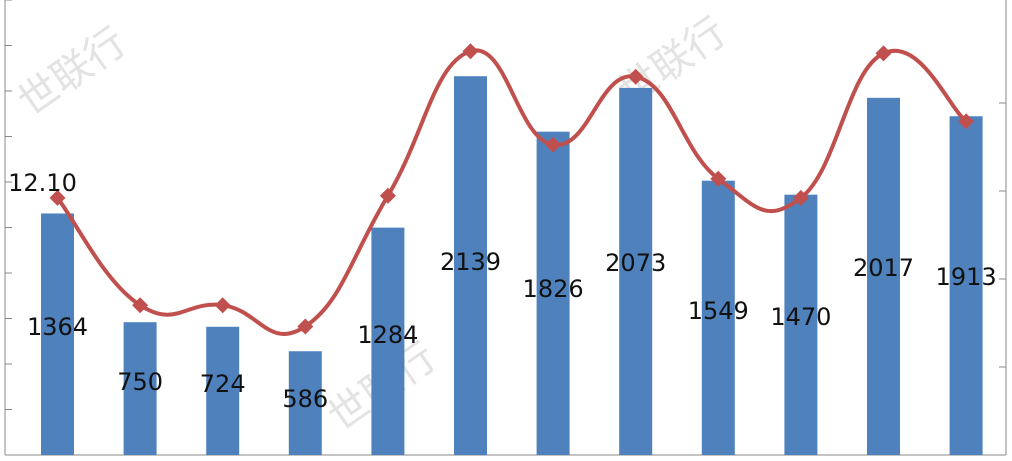  What do you see at coordinates (470, 262) in the screenshot?
I see `bar-data-label: 2139` at bounding box center [470, 262].